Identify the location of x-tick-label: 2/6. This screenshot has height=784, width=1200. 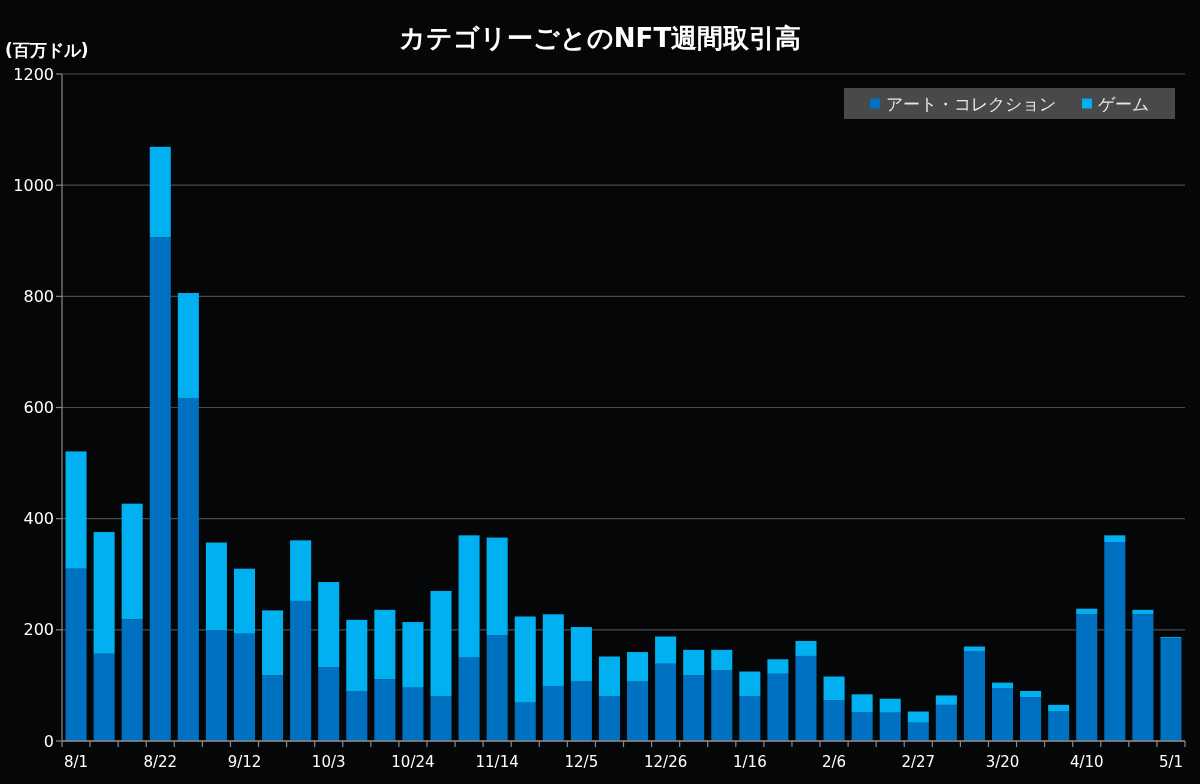
(834, 762).